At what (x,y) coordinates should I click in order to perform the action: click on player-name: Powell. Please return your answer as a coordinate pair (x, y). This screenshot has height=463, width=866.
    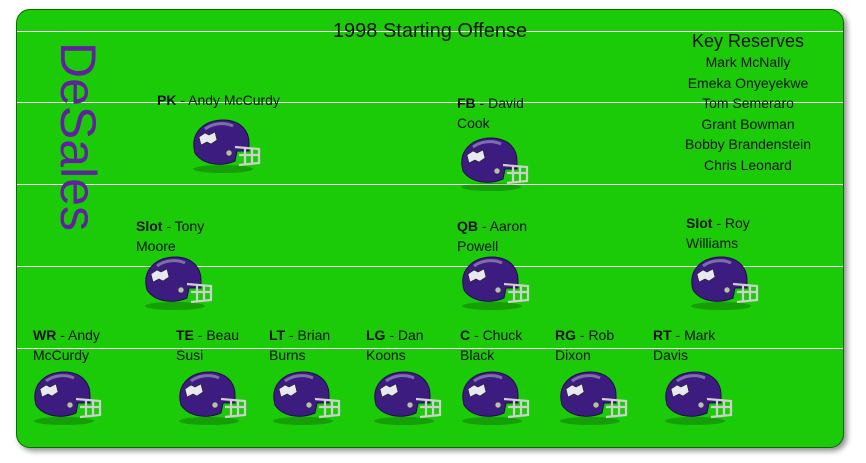
    Looking at the image, I should click on (478, 246).